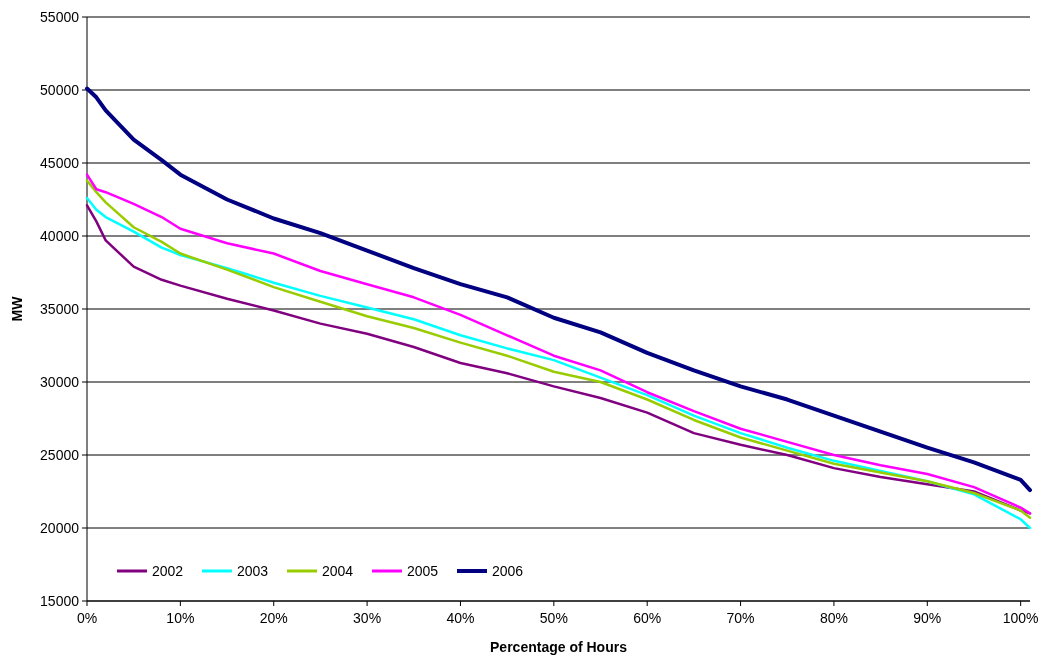 This screenshot has width=1047, height=658. Describe the element at coordinates (60, 381) in the screenshot. I see `y-tick-label: 30000` at that location.